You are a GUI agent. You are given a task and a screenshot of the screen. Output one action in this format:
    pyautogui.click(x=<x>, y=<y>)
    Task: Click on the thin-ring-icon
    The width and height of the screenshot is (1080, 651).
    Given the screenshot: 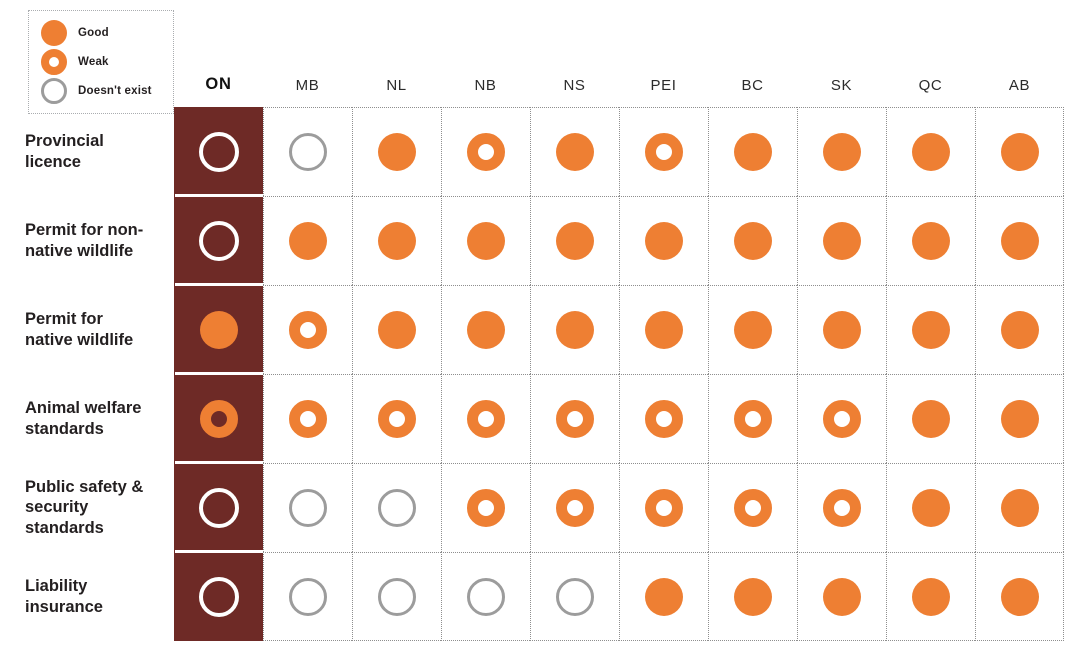 What is the action you would take?
    pyautogui.click(x=54, y=91)
    